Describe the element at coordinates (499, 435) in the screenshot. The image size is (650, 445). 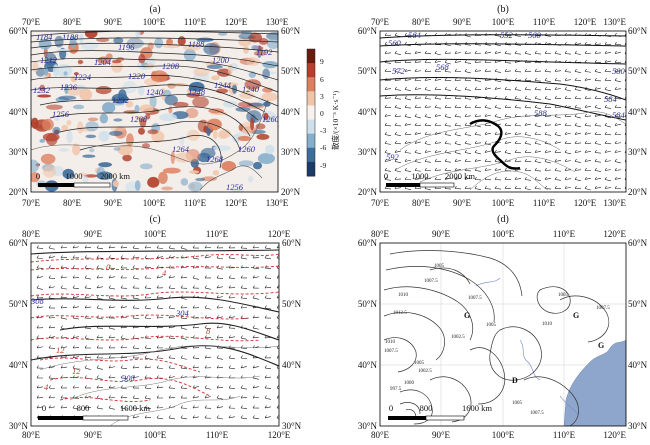
I see `bottom-axis-ticks: 80°E 90°E 100°E 110°E 120°E` at that location.